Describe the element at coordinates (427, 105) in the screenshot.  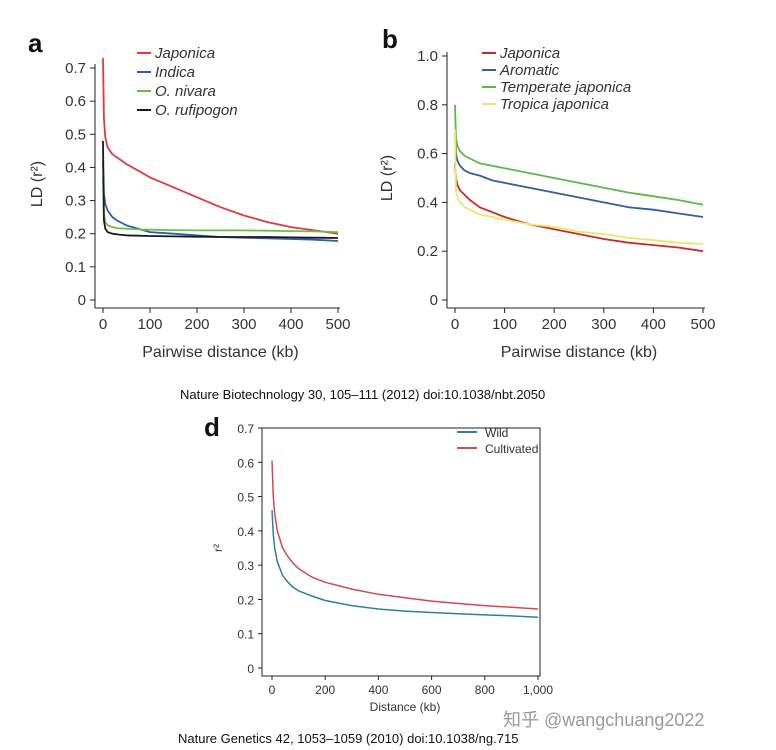
I see `y-tick-label: 0.8` at that location.